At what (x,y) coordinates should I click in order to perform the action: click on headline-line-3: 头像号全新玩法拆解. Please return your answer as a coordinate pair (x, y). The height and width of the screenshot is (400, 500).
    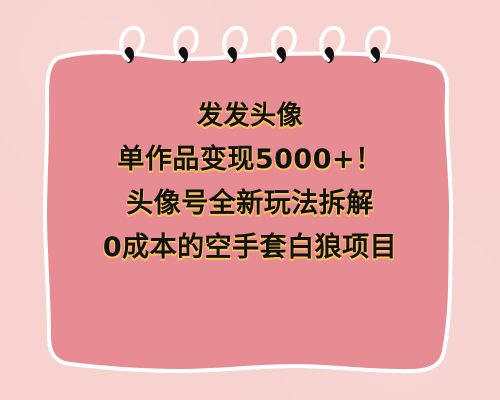
    Looking at the image, I should click on (250, 203).